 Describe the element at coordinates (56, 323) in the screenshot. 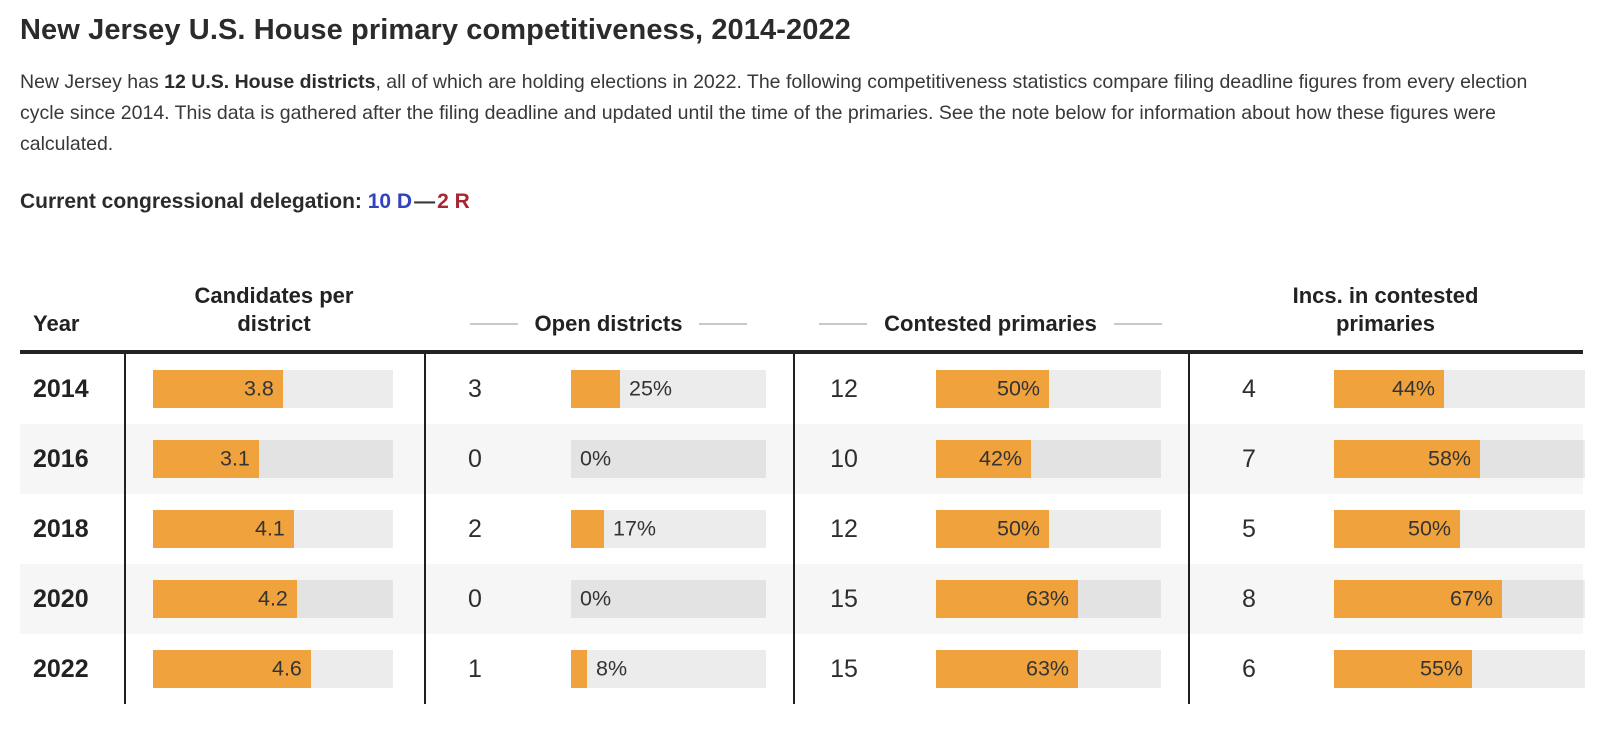

I see `column-header-year: Year` at that location.